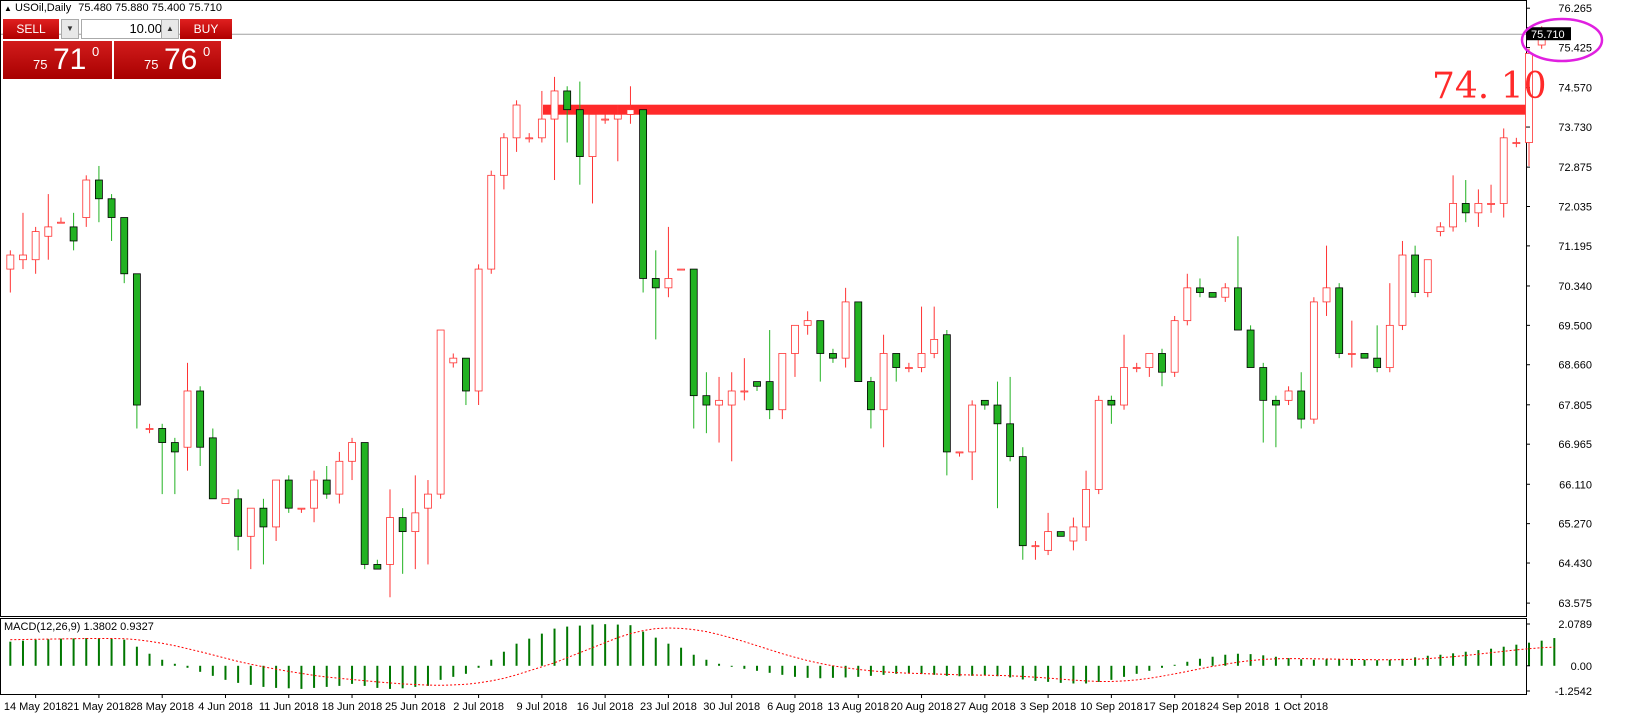  I want to click on price-tick-label: 64.430, so click(1575, 564).